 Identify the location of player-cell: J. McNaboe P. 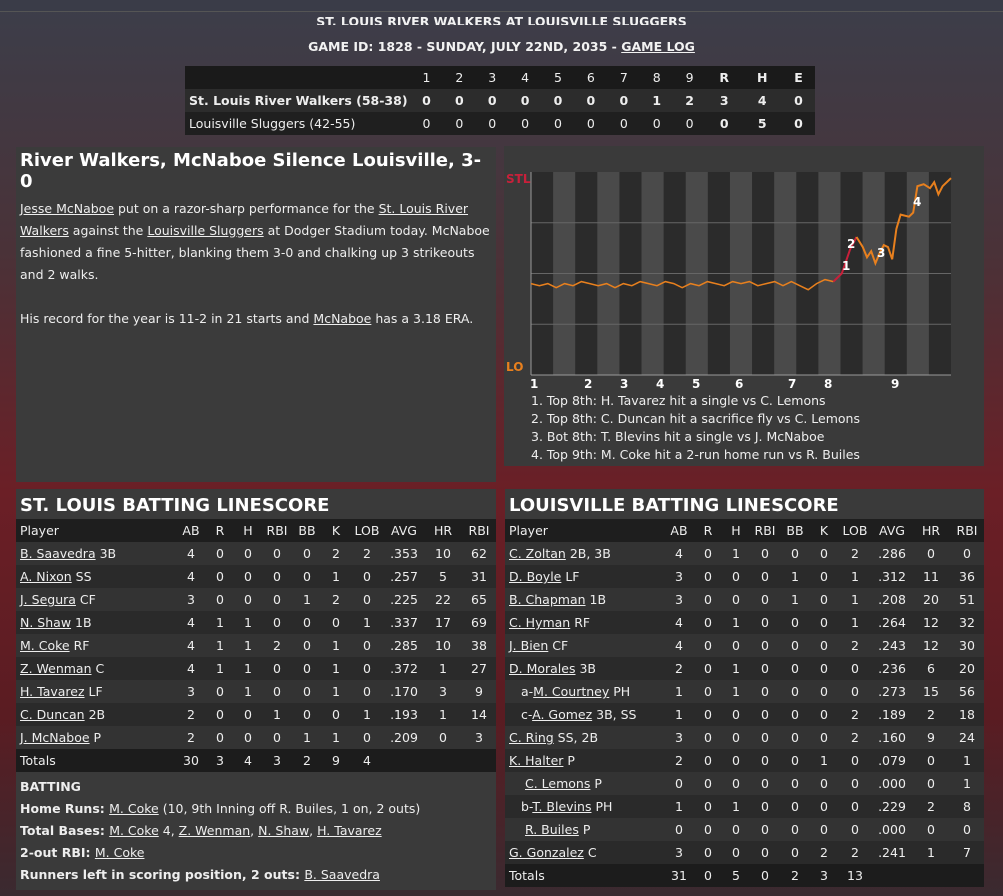
(96, 737).